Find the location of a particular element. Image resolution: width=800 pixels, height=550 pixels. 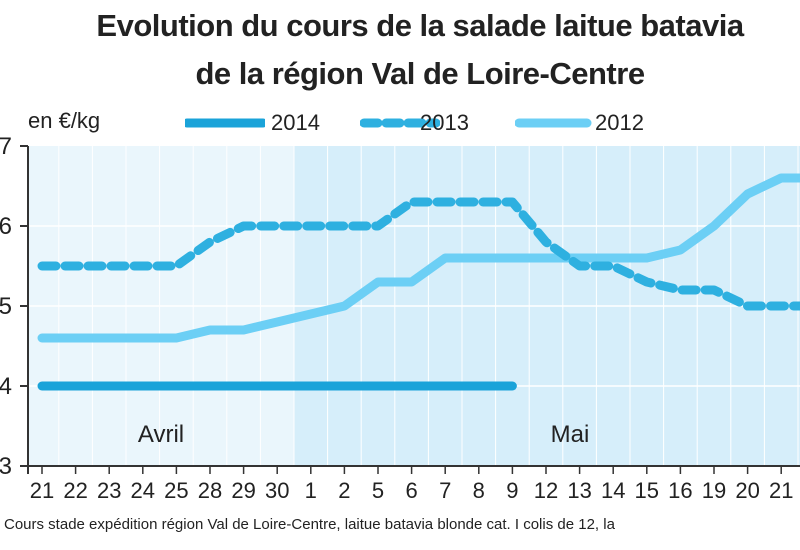

x-tick-label: 15 is located at coordinates (647, 490).